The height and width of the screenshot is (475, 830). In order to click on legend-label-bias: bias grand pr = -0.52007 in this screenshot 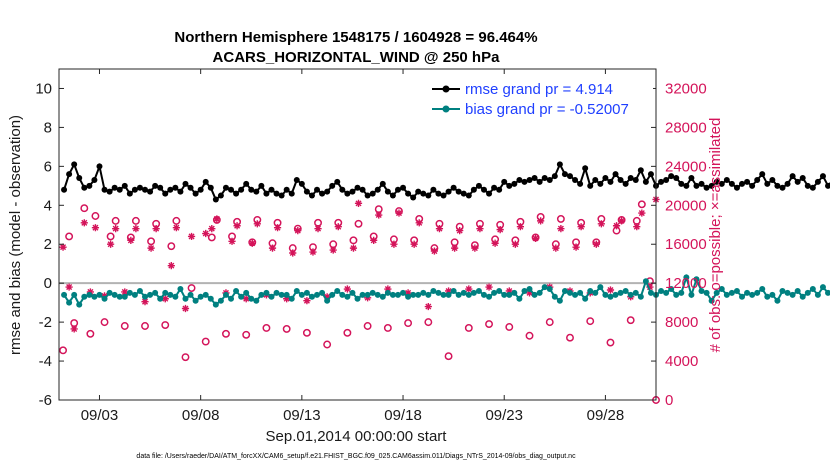, I will do `click(547, 109)`.